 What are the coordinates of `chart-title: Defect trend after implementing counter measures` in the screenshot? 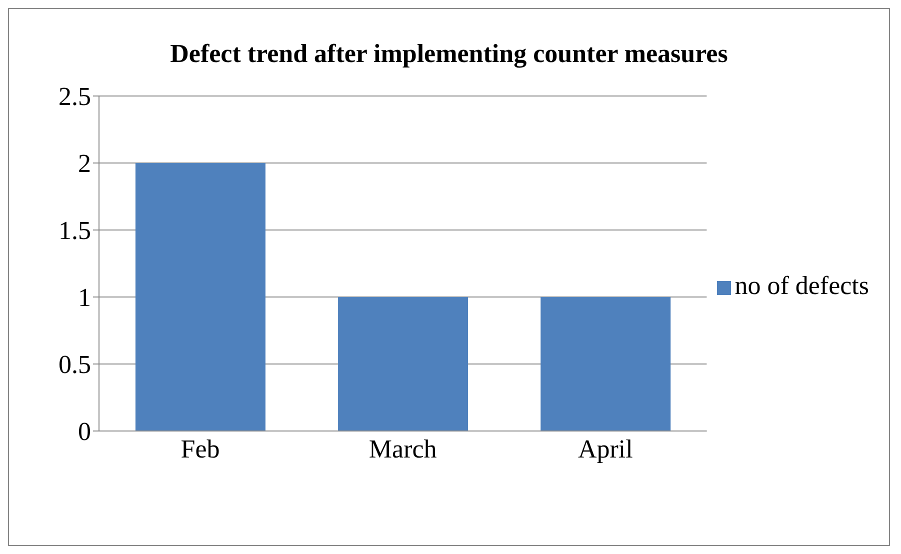 It's located at (449, 54).